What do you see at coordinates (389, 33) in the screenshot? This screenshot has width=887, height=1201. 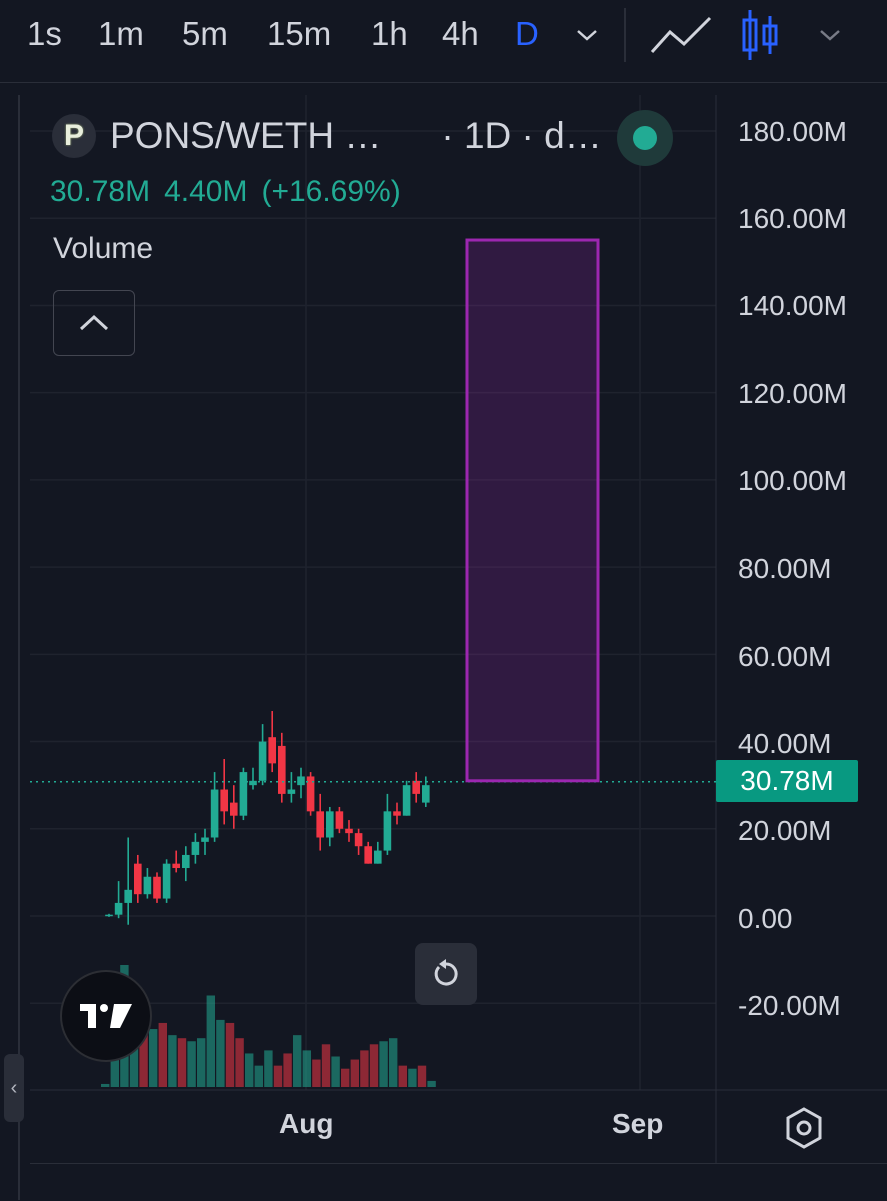 I see `timeframe-1h: 1h` at bounding box center [389, 33].